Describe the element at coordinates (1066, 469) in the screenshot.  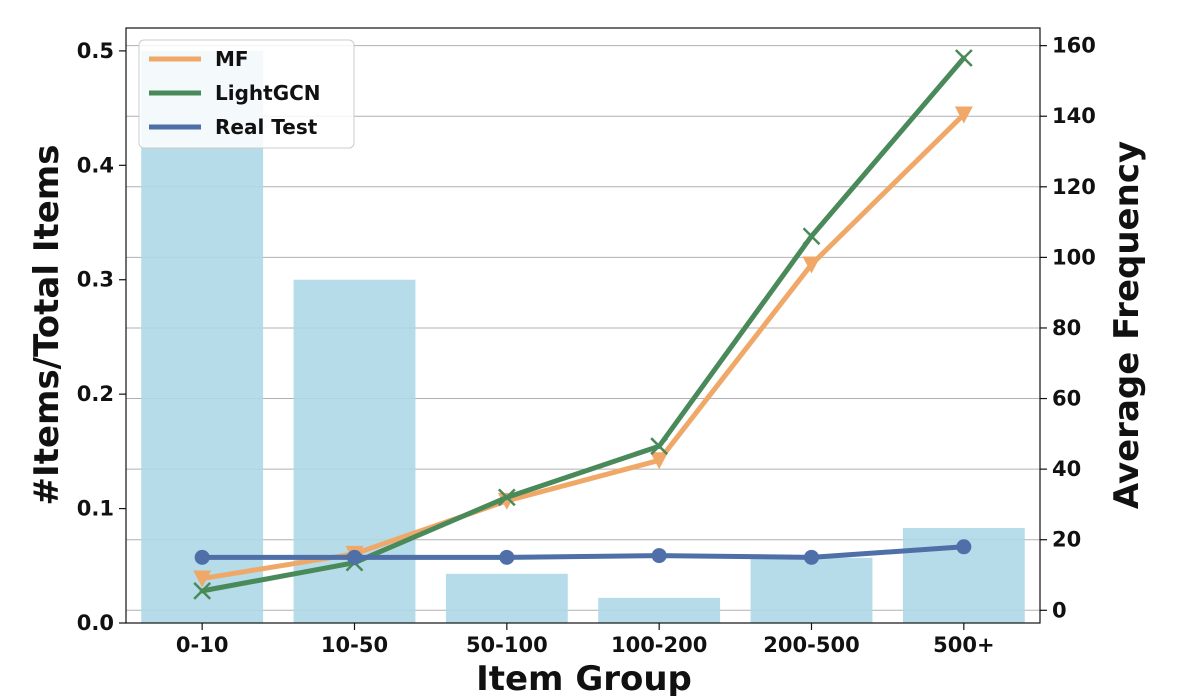
I see `y2-tick-label: 40` at that location.